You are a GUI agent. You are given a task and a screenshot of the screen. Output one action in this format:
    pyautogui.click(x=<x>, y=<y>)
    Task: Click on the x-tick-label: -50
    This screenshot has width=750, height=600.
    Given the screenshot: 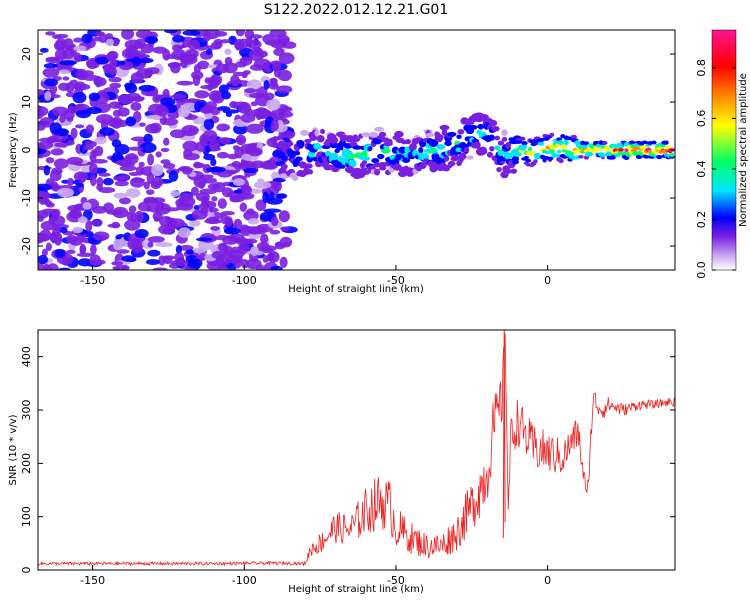 What is the action you would take?
    pyautogui.click(x=396, y=280)
    